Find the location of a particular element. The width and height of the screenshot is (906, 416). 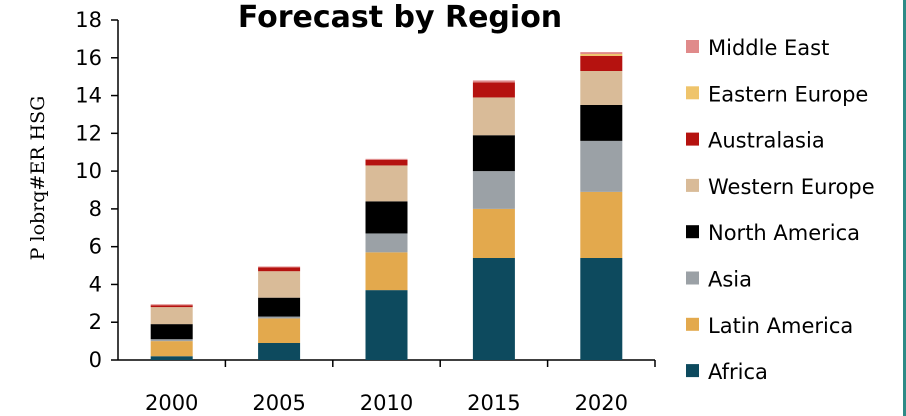

bar-australasia-2005 is located at coordinates (279, 269).